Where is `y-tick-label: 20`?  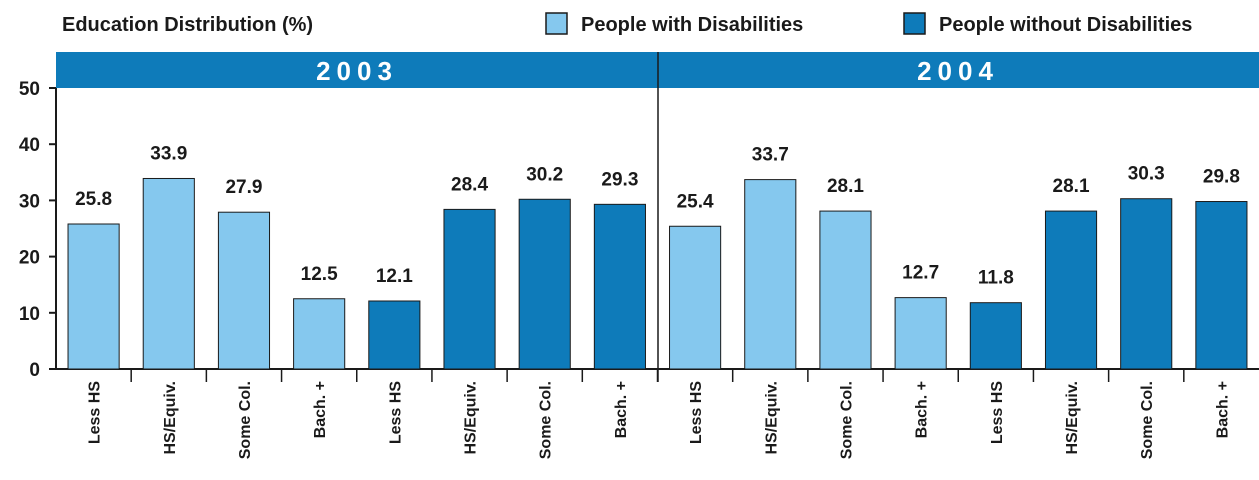
y-tick-label: 20 is located at coordinates (29, 258).